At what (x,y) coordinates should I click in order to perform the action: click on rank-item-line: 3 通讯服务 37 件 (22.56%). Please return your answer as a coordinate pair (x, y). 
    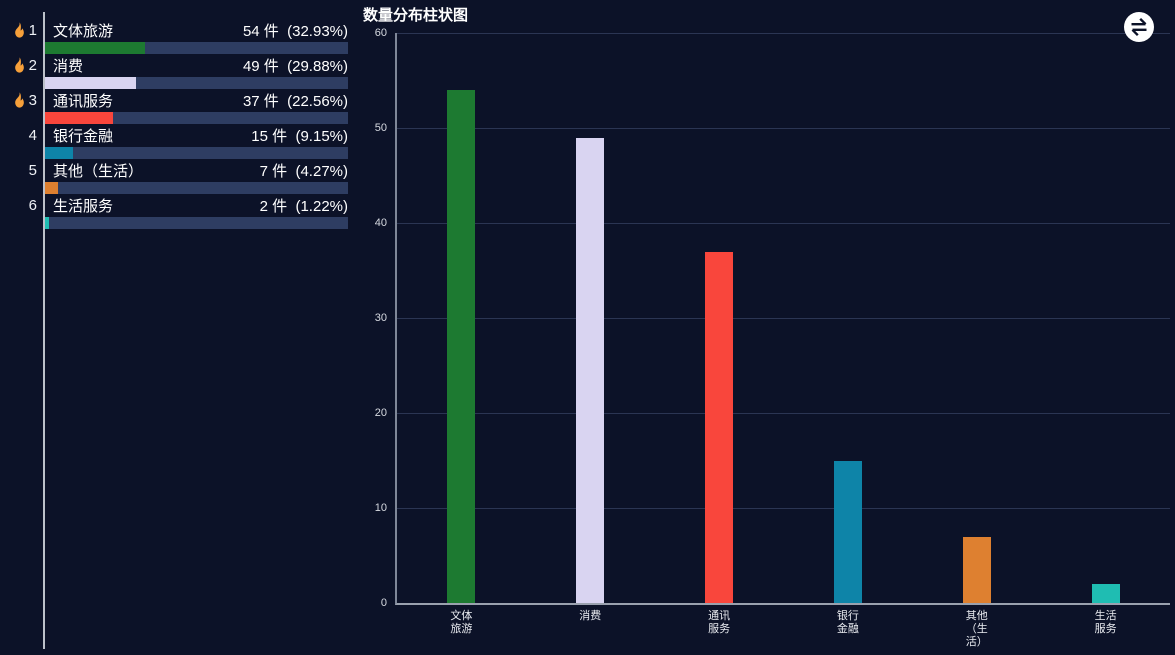
    Looking at the image, I should click on (174, 100).